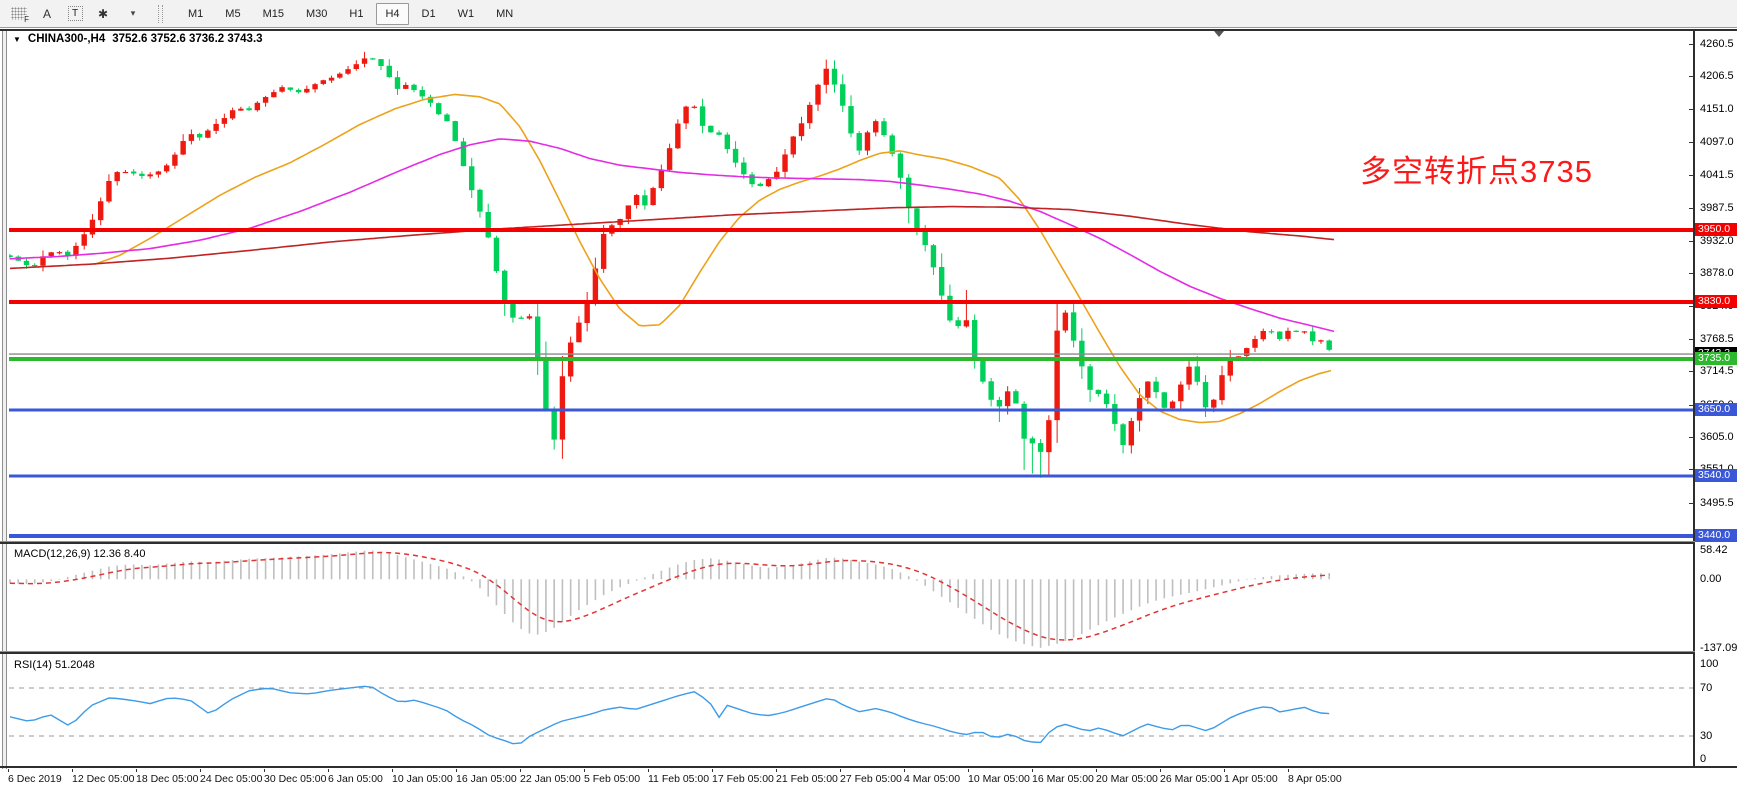 This screenshot has width=1737, height=792. Describe the element at coordinates (871, 779) in the screenshot. I see `date-label: 27 Feb 05:00` at that location.